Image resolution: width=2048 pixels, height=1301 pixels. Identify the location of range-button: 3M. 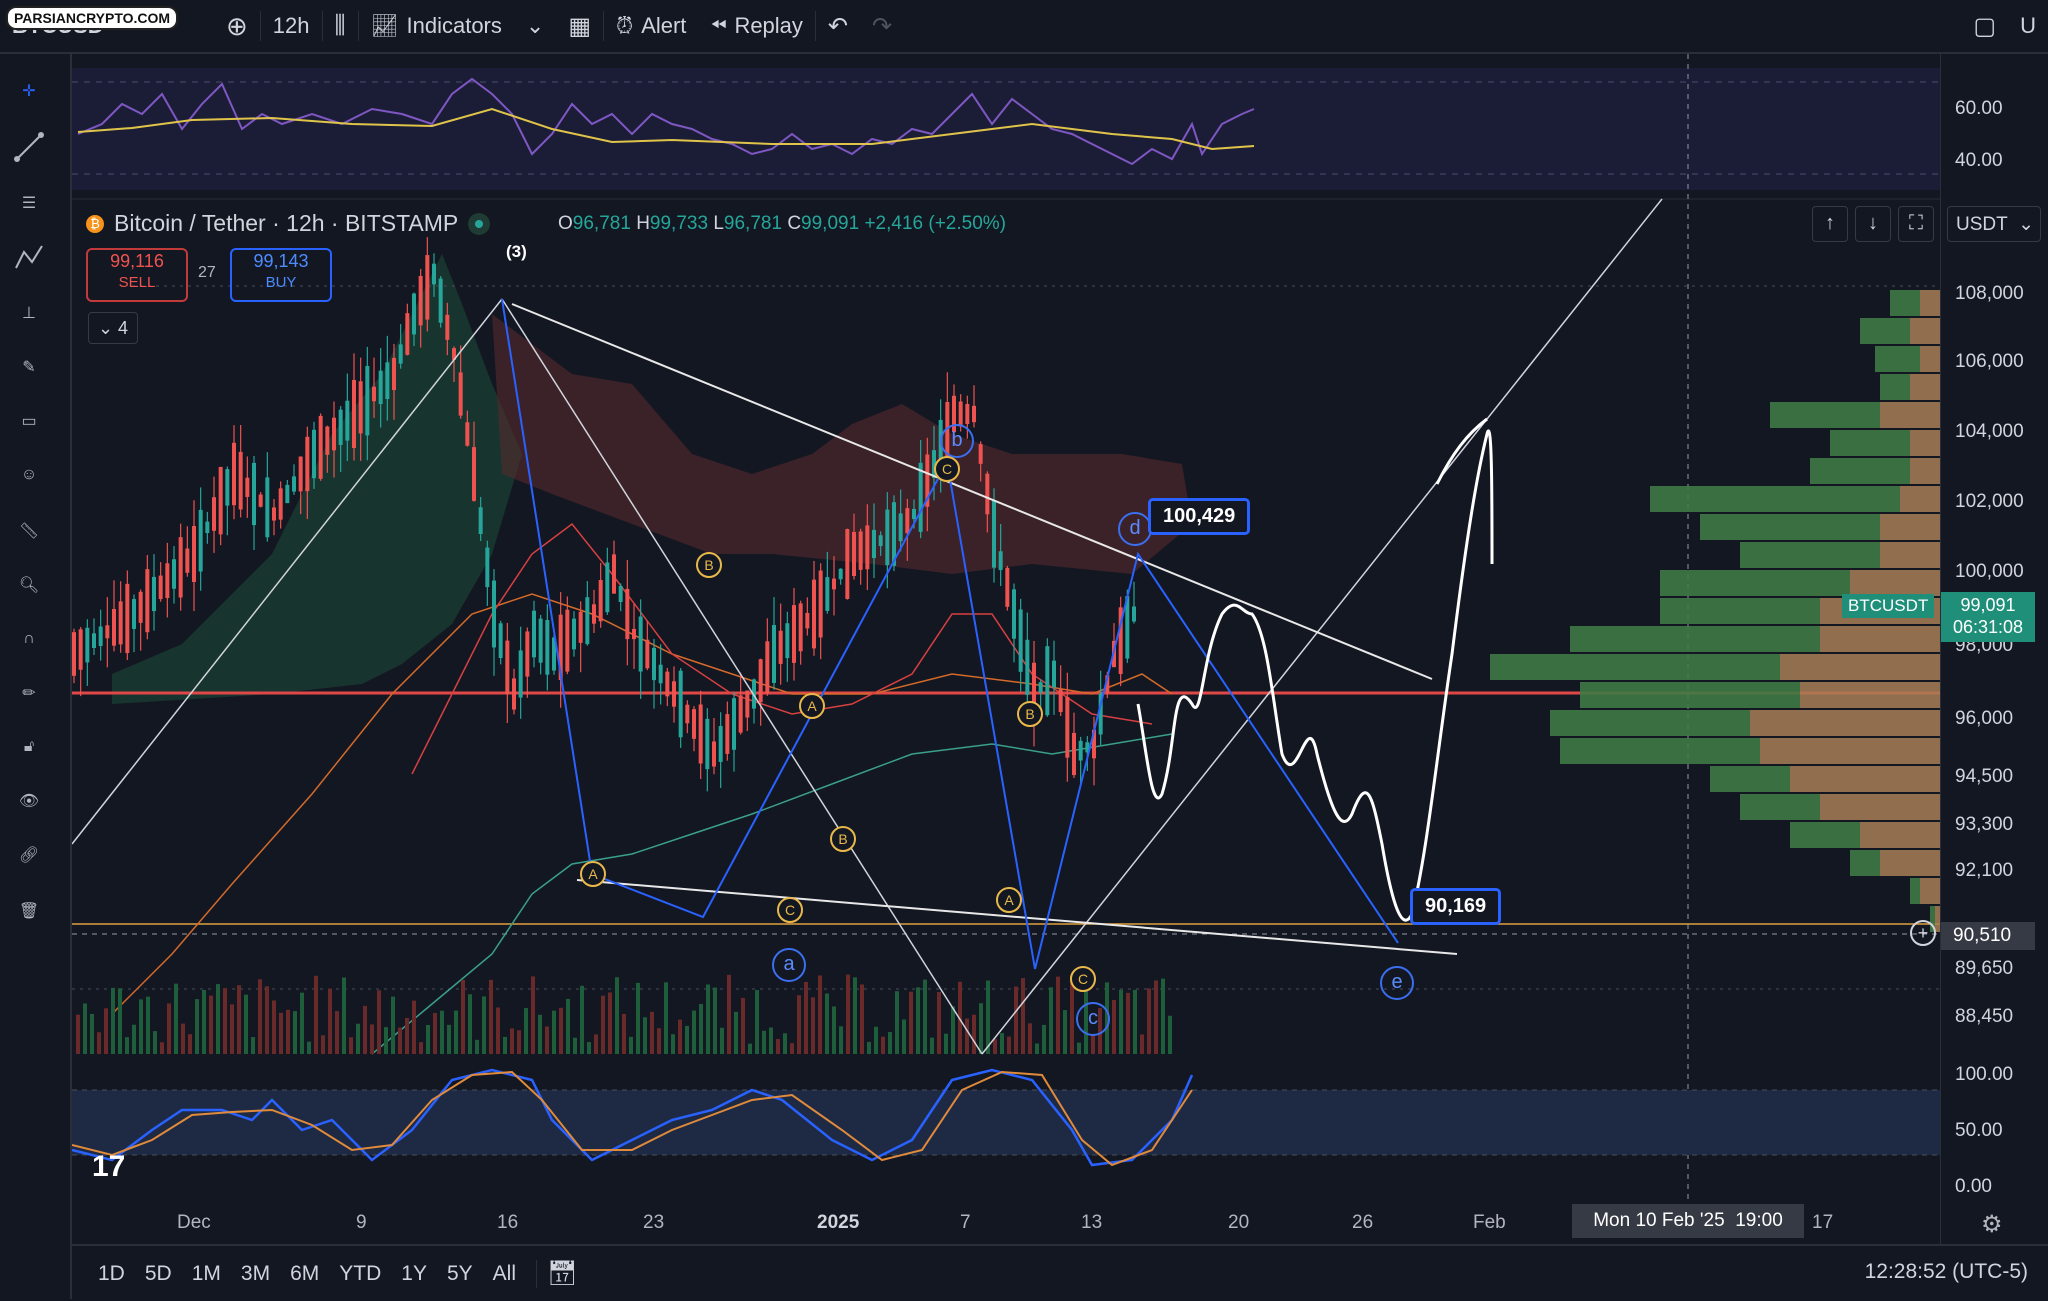
(255, 1273).